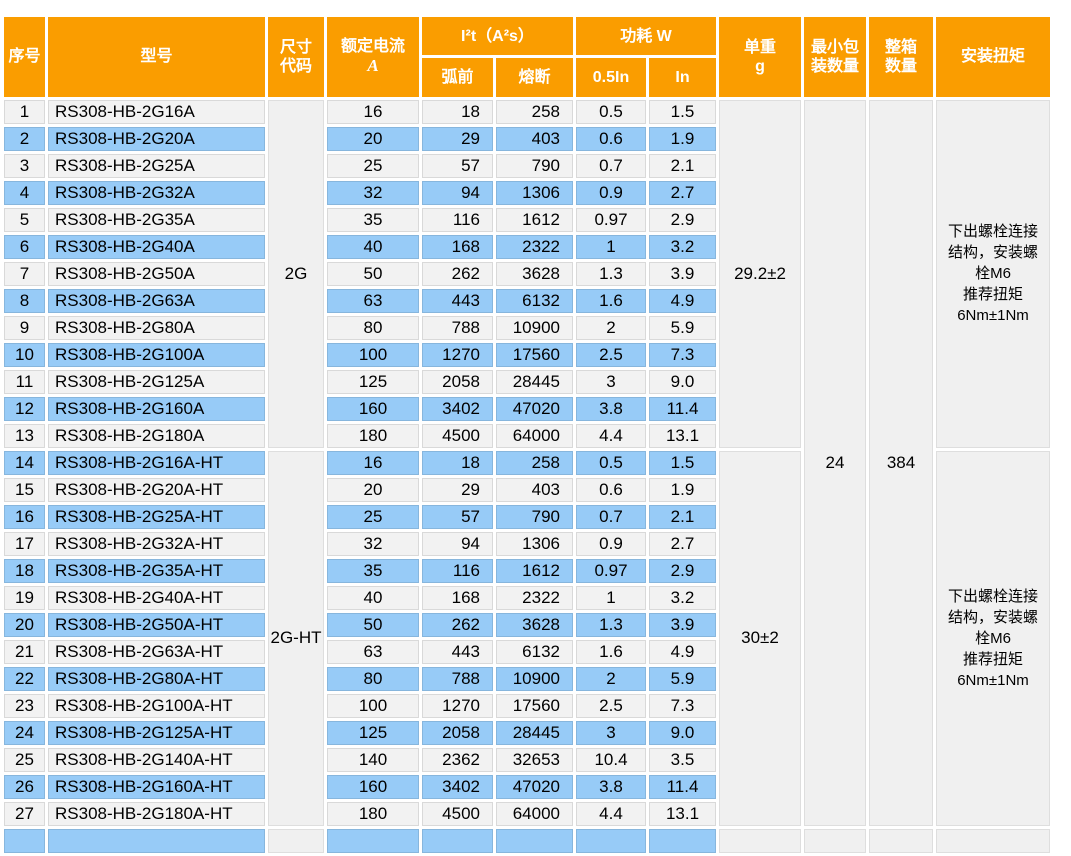 The height and width of the screenshot is (856, 1071). What do you see at coordinates (156, 192) in the screenshot?
I see `model-cell: RS308-HB-2G32A` at bounding box center [156, 192].